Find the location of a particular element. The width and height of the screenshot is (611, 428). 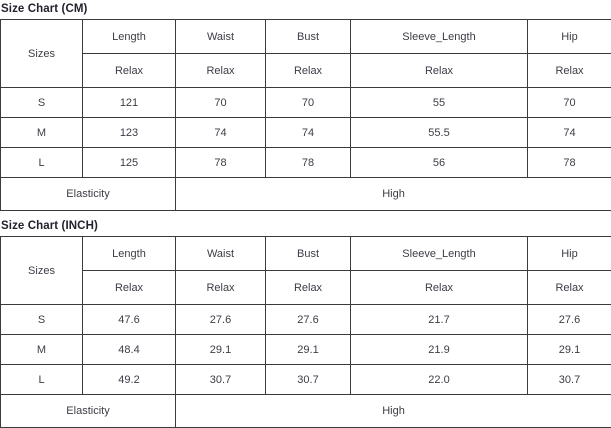

table-row: M 48.4 29.1 29.1 21.9 29.1 is located at coordinates (306, 350).